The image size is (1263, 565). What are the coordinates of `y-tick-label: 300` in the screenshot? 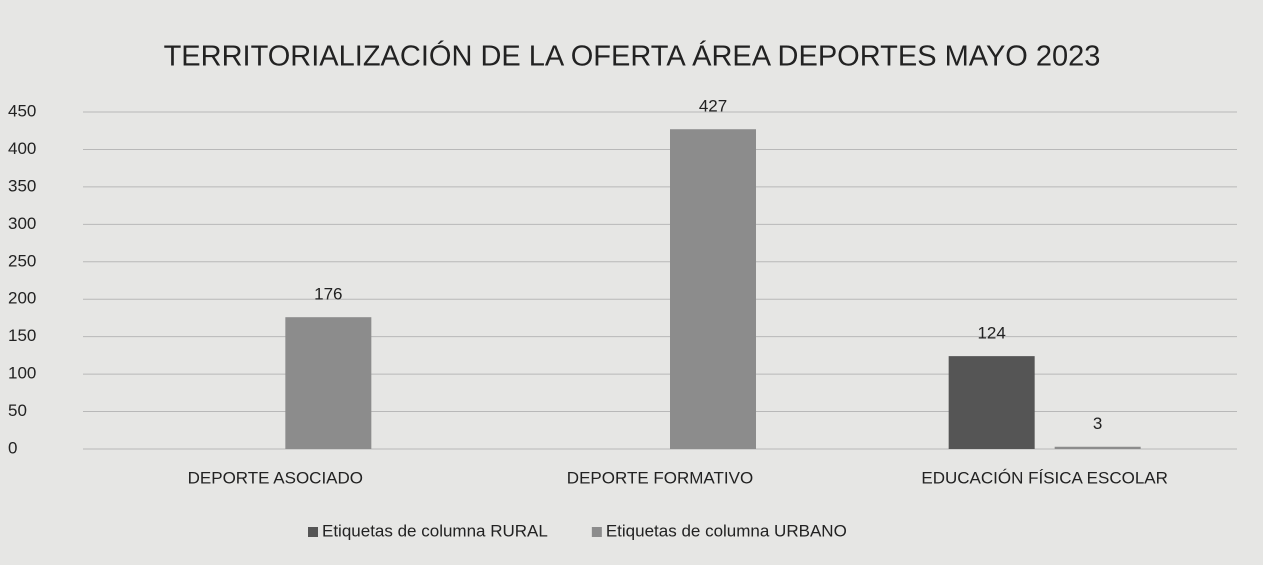 It's located at (22, 223).